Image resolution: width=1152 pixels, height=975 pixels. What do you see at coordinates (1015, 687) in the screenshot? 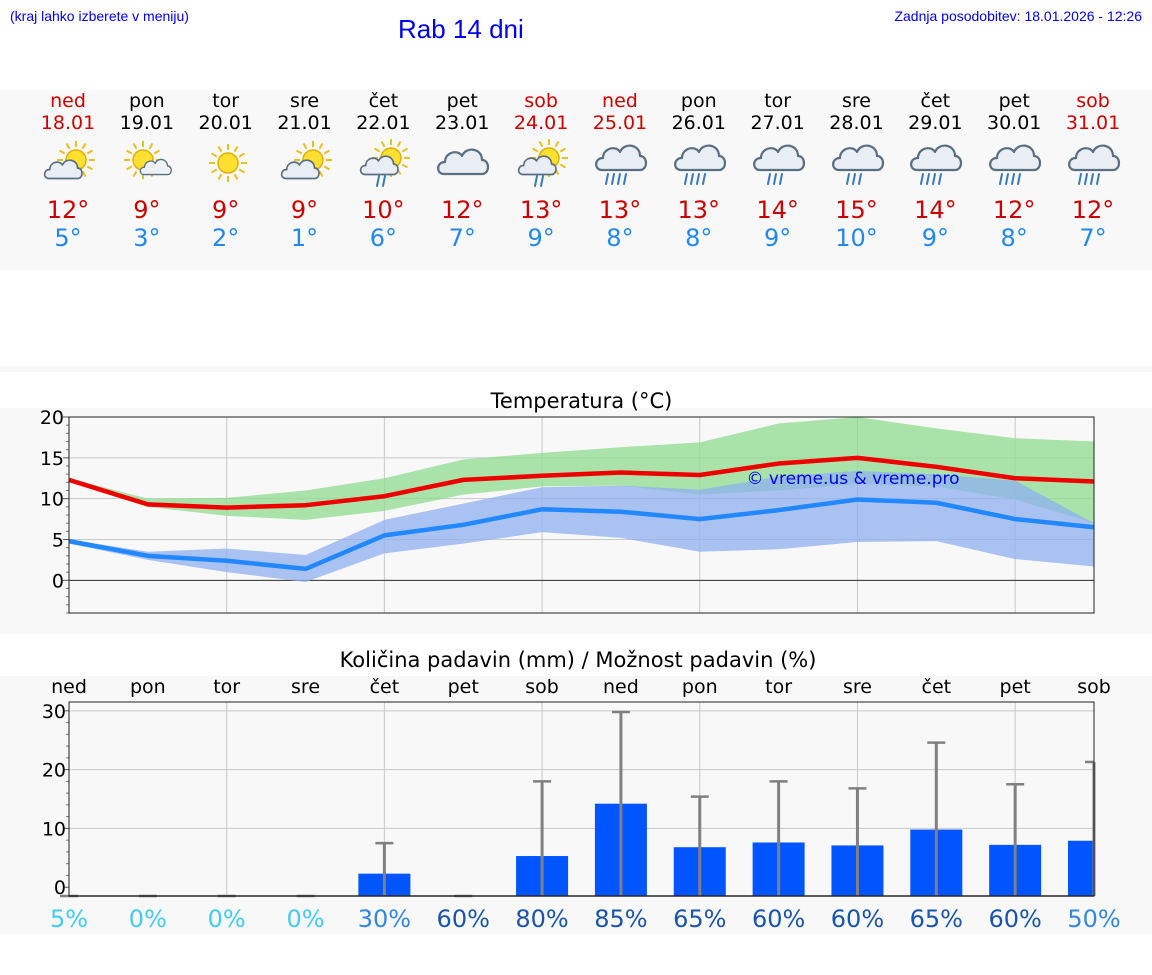
I see `x-day-label: pet` at bounding box center [1015, 687].